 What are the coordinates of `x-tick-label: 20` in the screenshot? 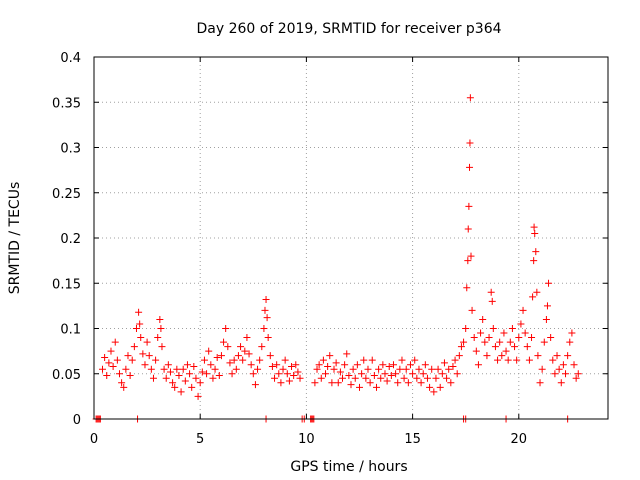 It's located at (519, 439).